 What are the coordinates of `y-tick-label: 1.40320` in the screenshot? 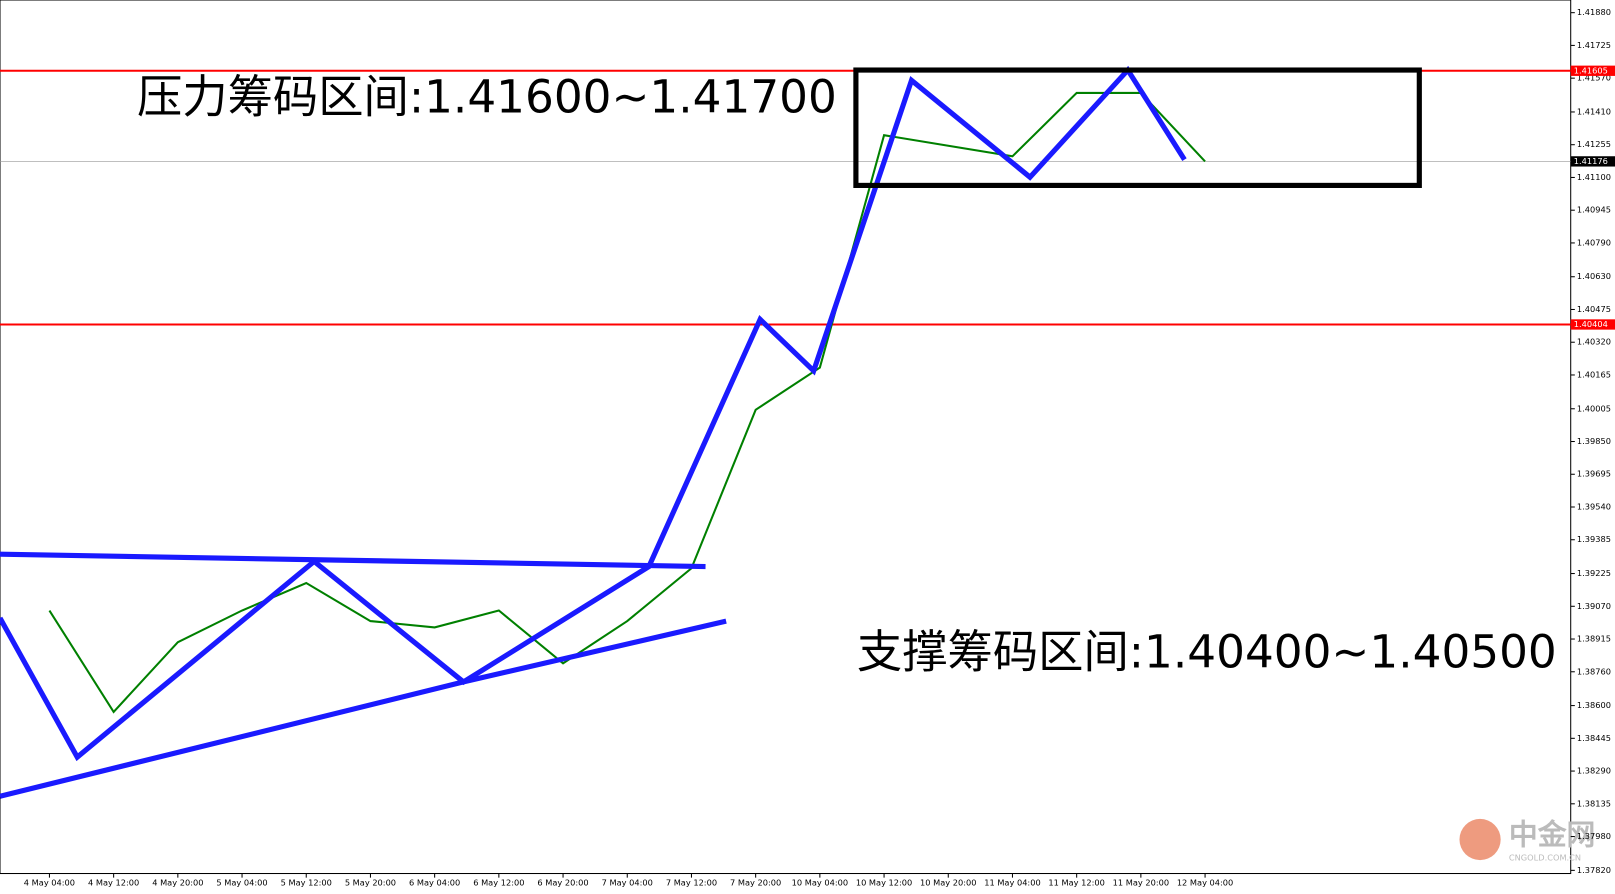 It's located at (1594, 342).